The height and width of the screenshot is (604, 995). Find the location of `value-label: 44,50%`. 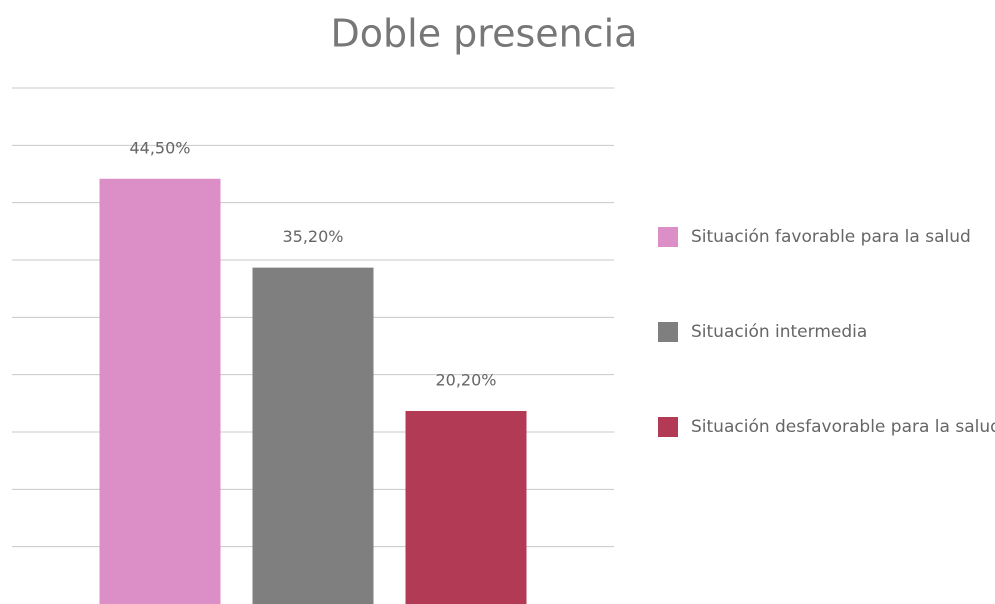

value-label: 44,50% is located at coordinates (159, 147).